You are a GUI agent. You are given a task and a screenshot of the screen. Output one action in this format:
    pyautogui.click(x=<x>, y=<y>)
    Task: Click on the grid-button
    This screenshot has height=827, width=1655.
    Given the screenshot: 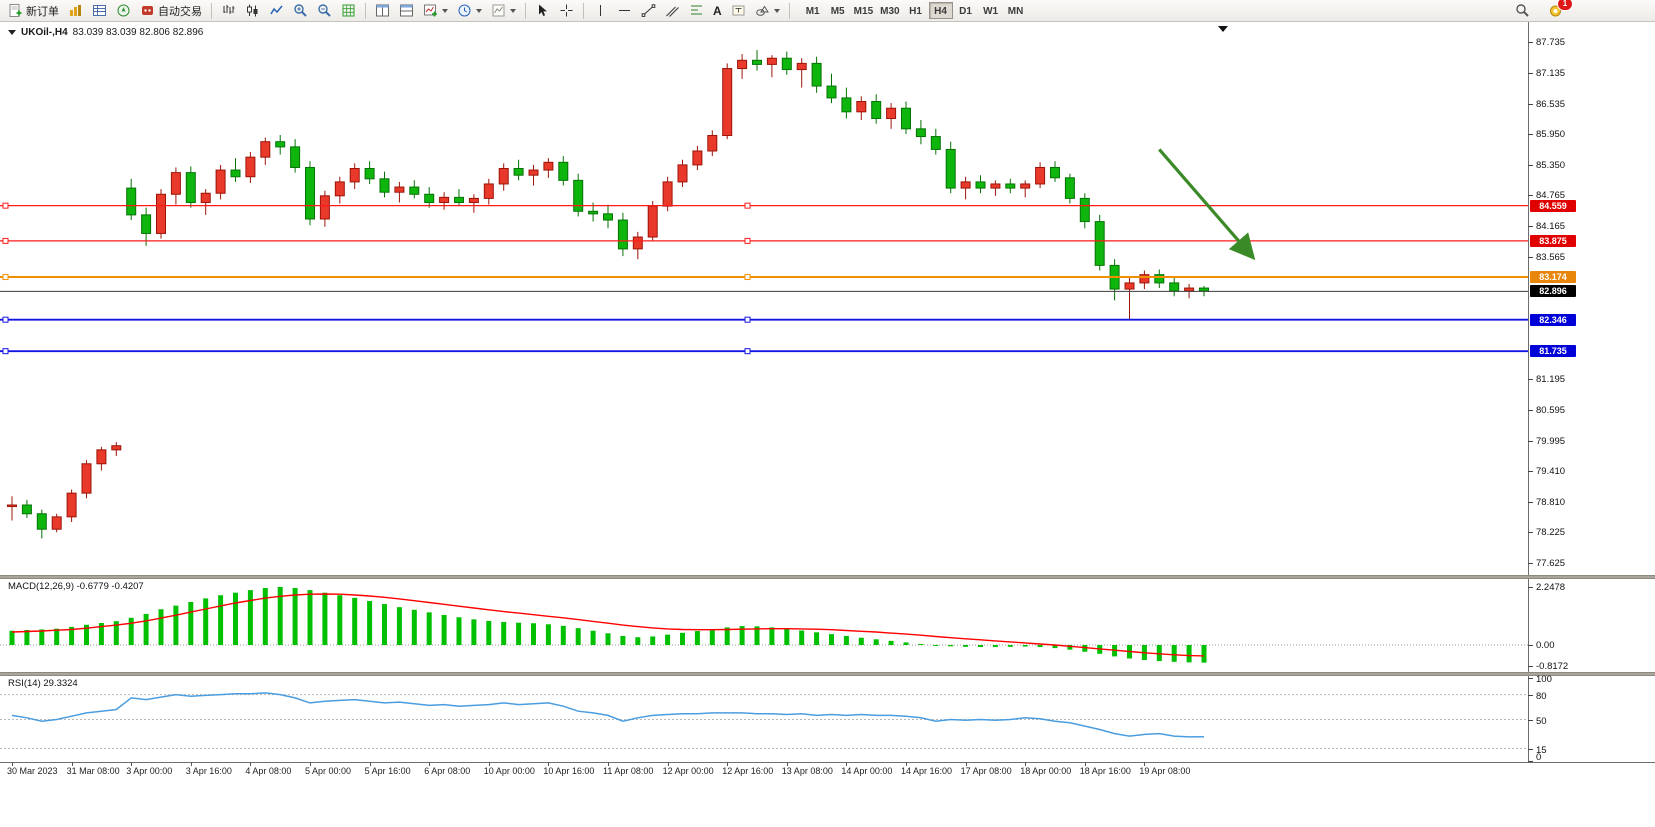 What is the action you would take?
    pyautogui.click(x=348, y=11)
    